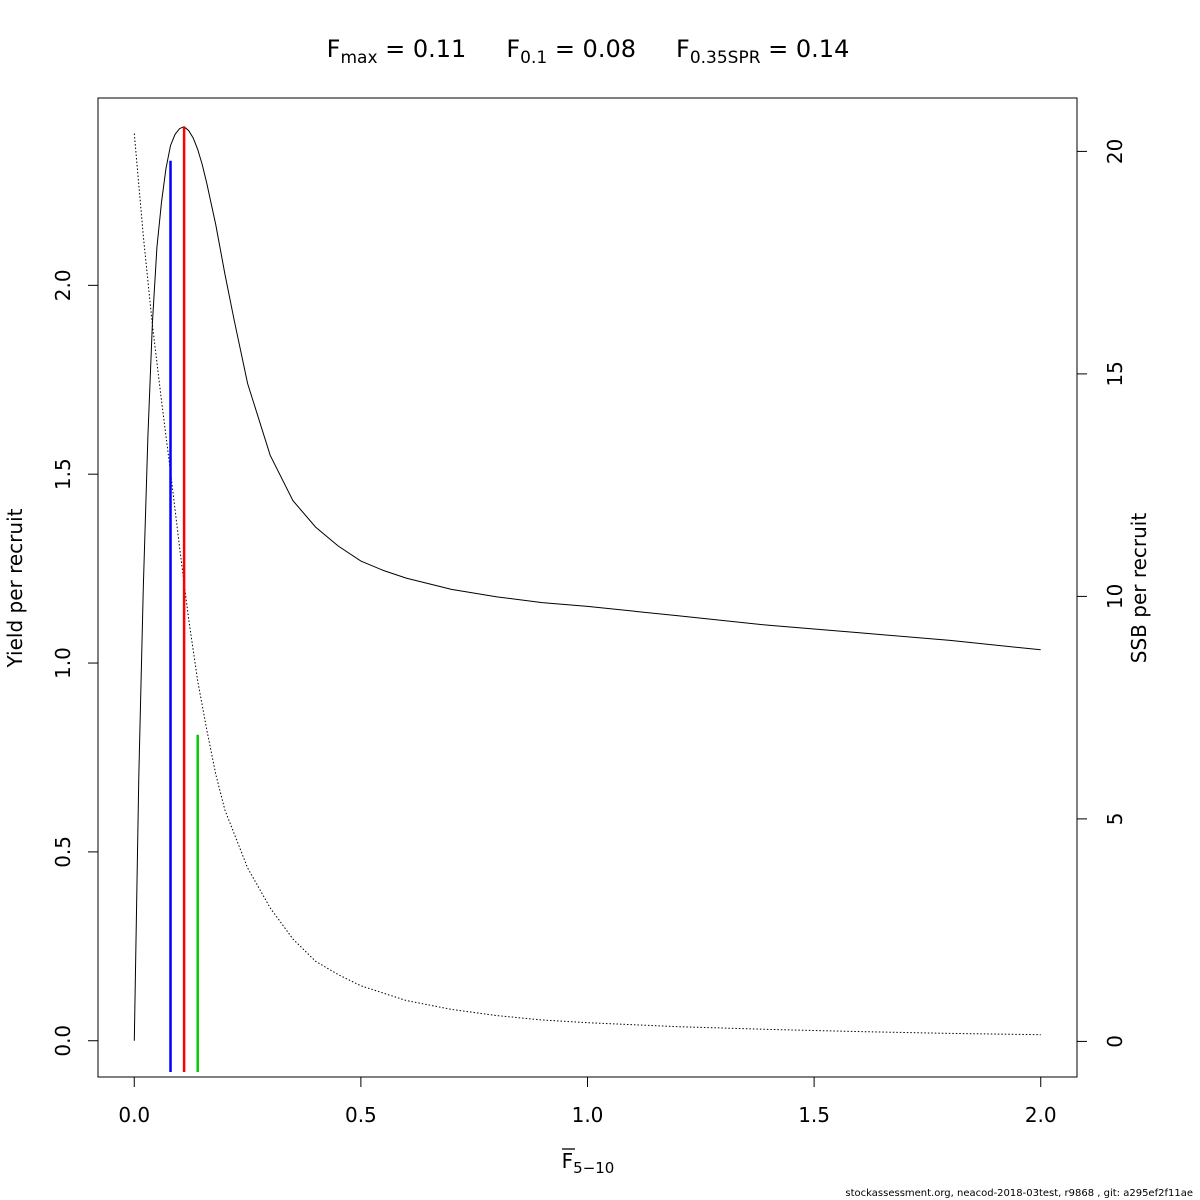 Image resolution: width=1200 pixels, height=1200 pixels. I want to click on y-left-tick-label: 0.5, so click(63, 852).